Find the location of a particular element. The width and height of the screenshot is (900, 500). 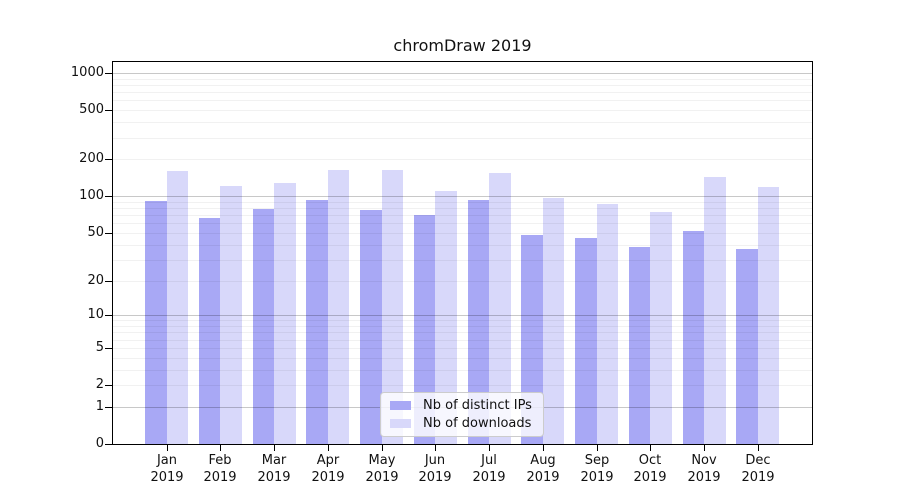

bar-ips-aug is located at coordinates (532, 339).